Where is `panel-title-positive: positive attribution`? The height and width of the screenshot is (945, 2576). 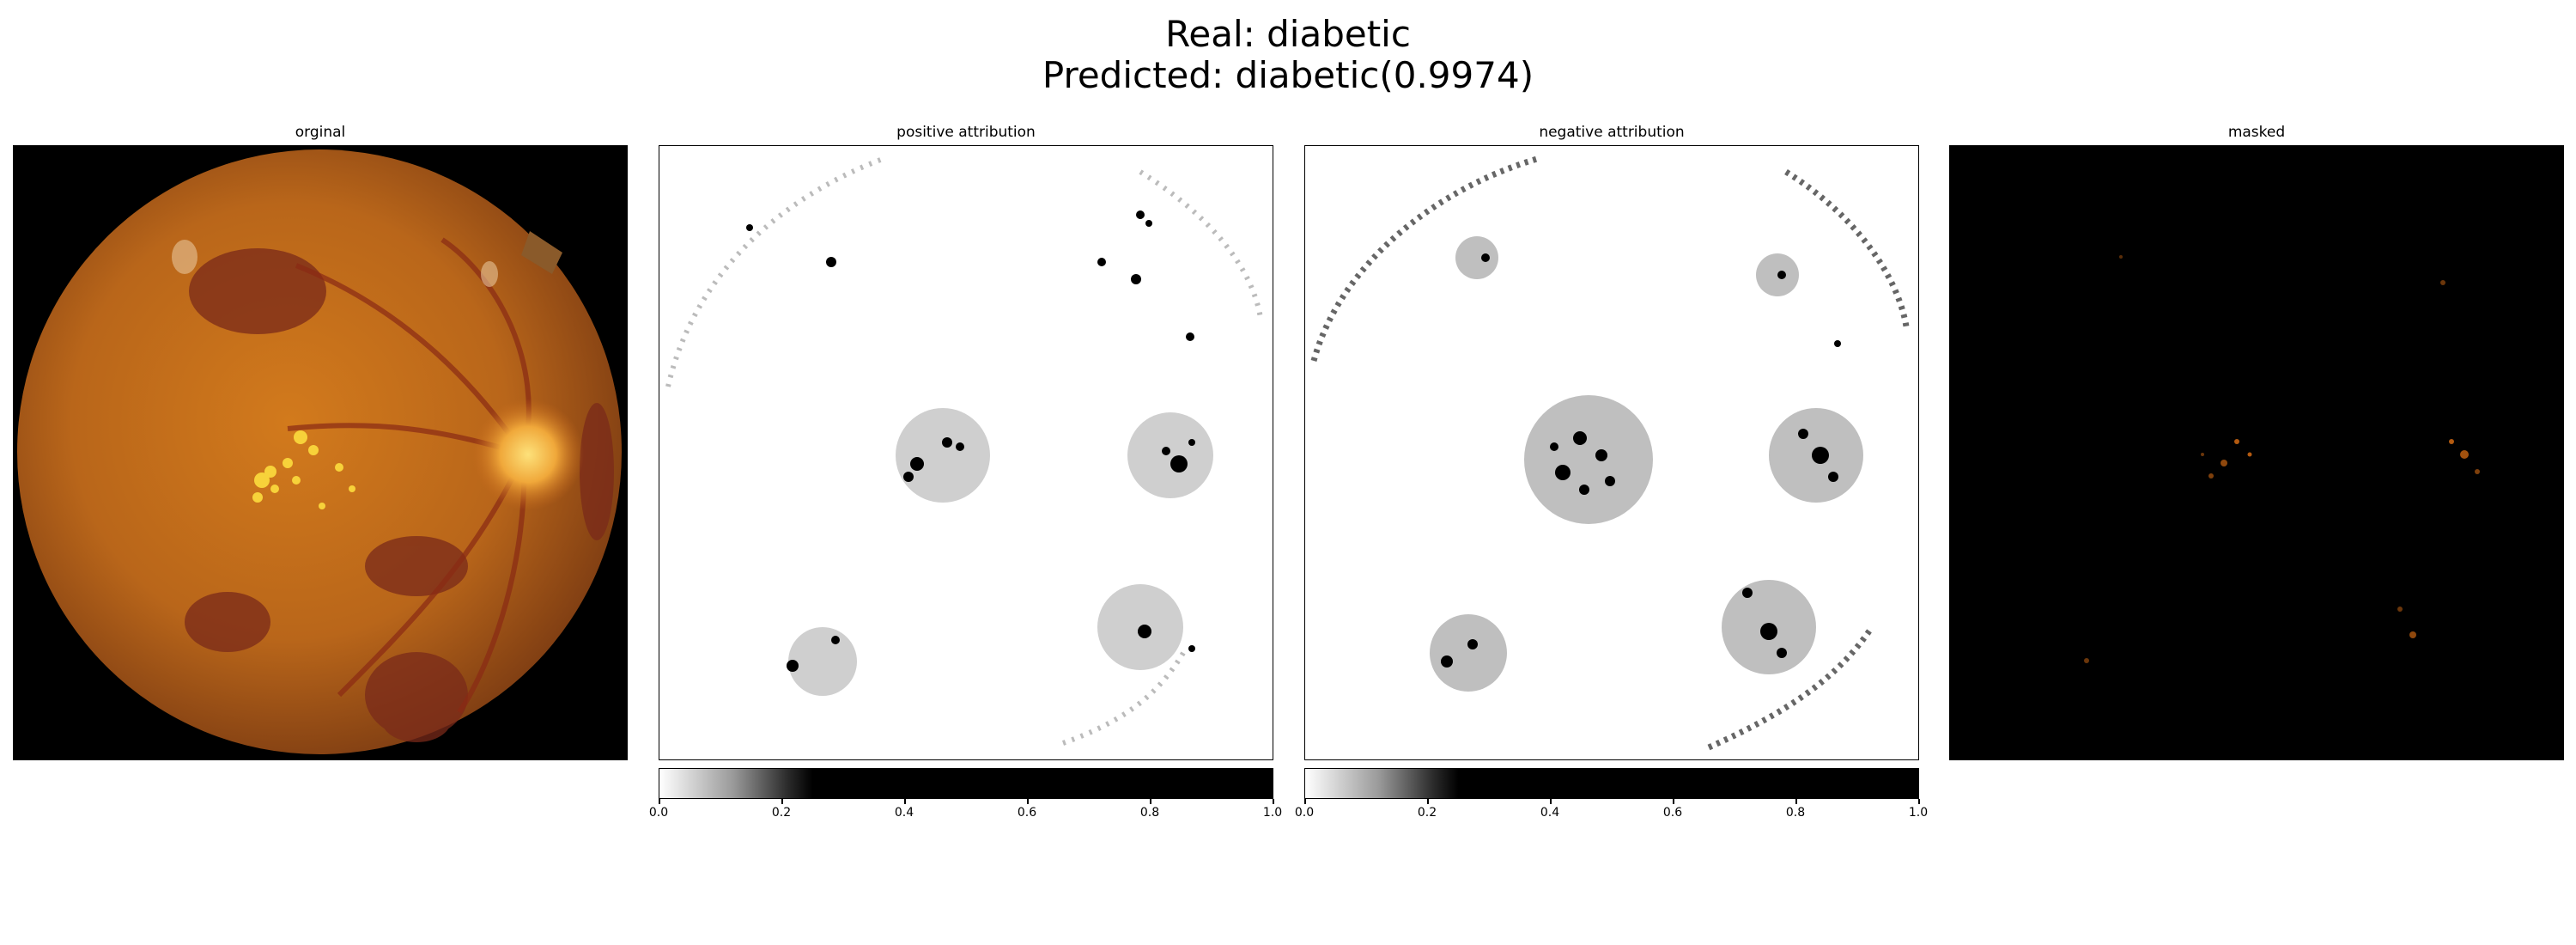
panel-title-positive: positive attribution is located at coordinates (966, 132).